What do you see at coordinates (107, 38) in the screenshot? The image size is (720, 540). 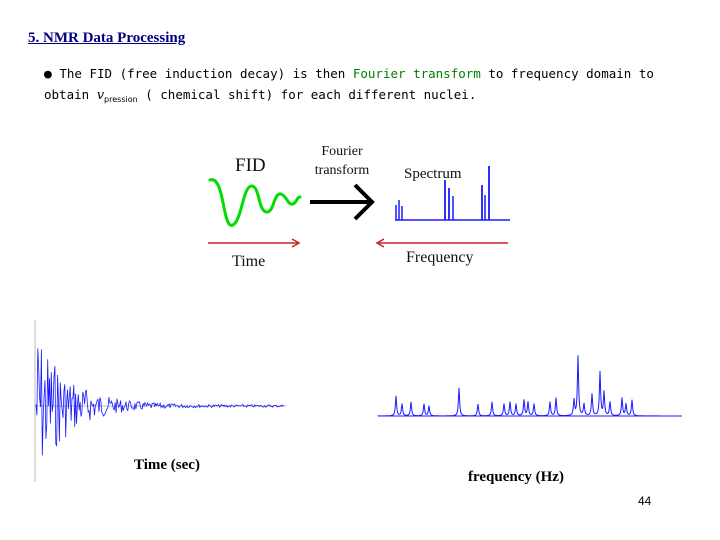 I see `slide-heading: 5. NMR Data Processing` at bounding box center [107, 38].